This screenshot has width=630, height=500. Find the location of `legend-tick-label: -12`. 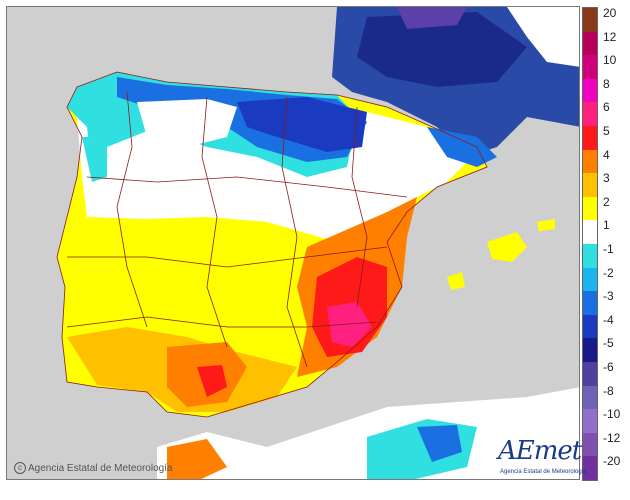

legend-tick-label: -12 is located at coordinates (612, 437).